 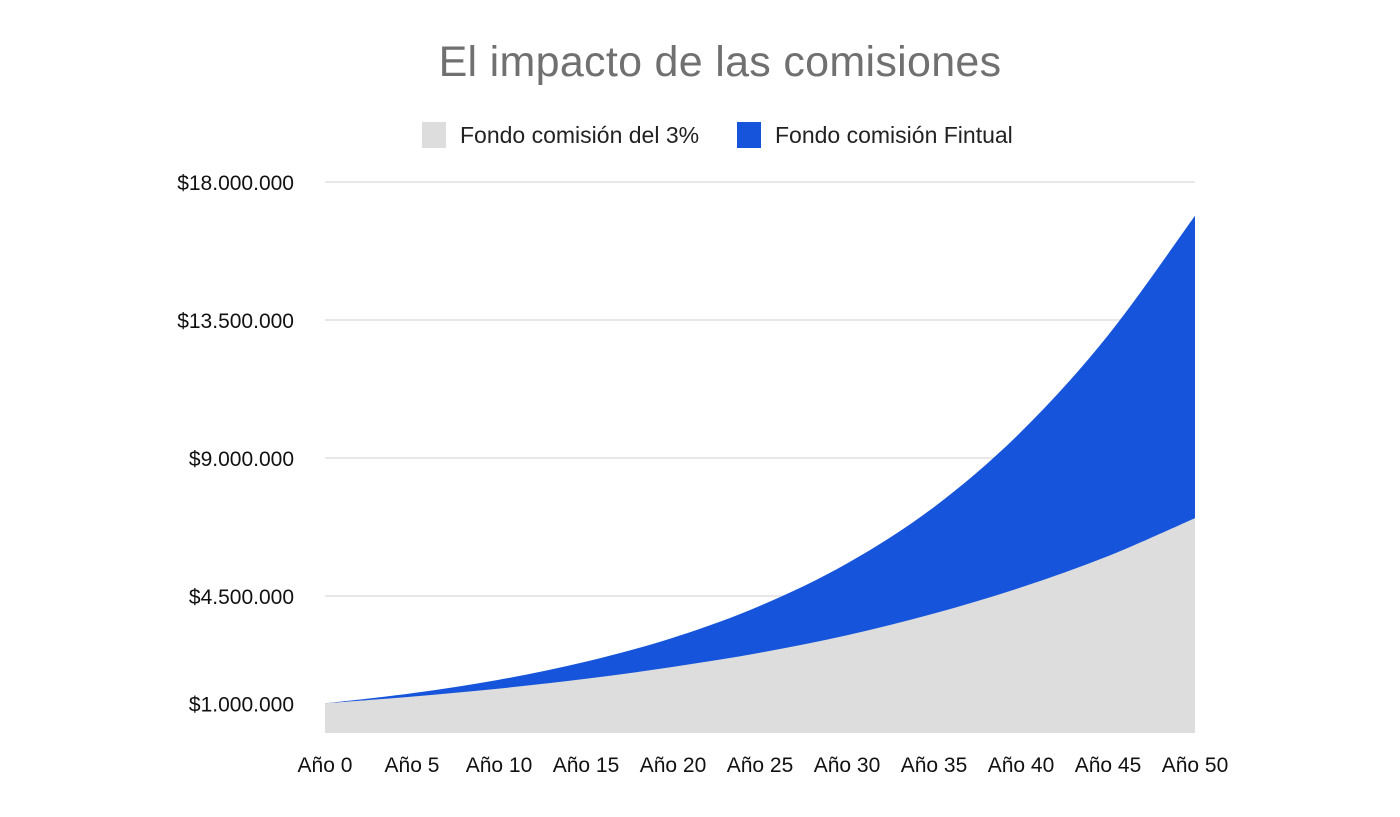 I want to click on x-tick-label-9: Año 45, so click(x=1108, y=765).